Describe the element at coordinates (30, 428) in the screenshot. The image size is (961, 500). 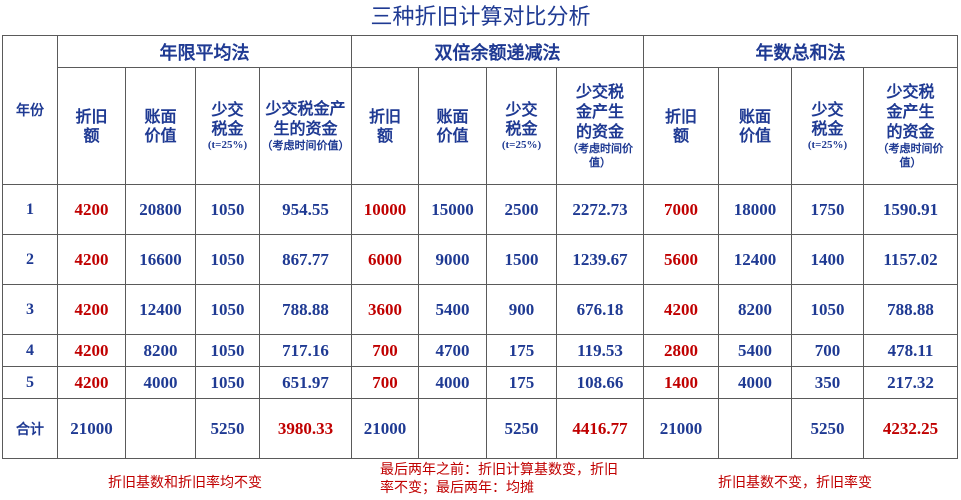
I see `total-label: 合计` at that location.